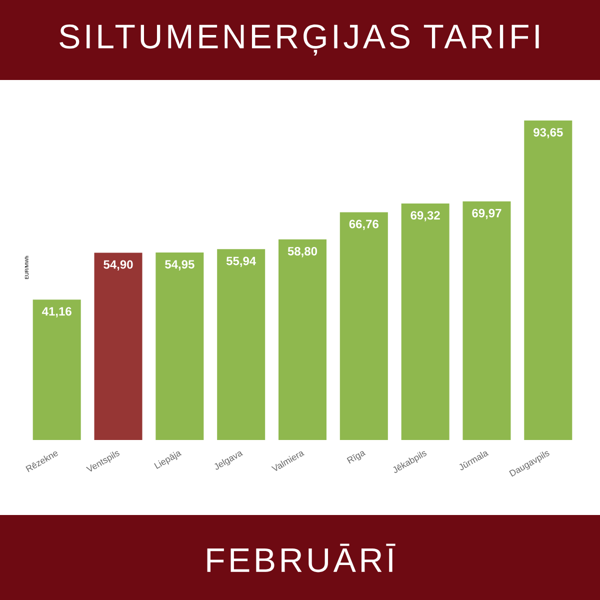  I want to click on data-label: 54,90, so click(118, 265).